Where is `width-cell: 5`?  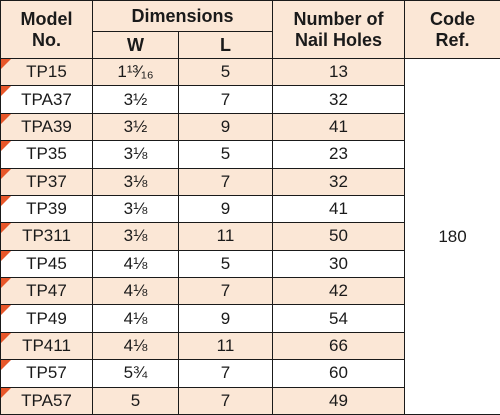 width-cell: 5 is located at coordinates (135, 400).